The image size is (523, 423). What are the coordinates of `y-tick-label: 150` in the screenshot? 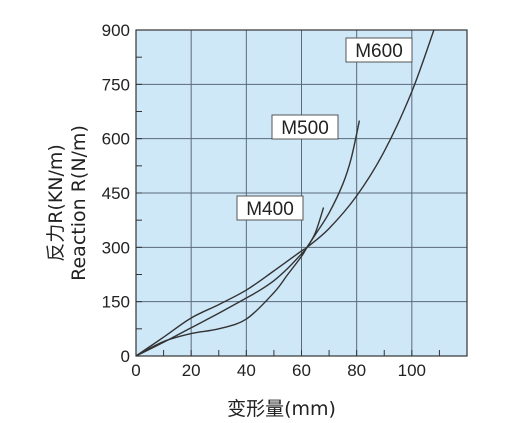 It's located at (116, 302).